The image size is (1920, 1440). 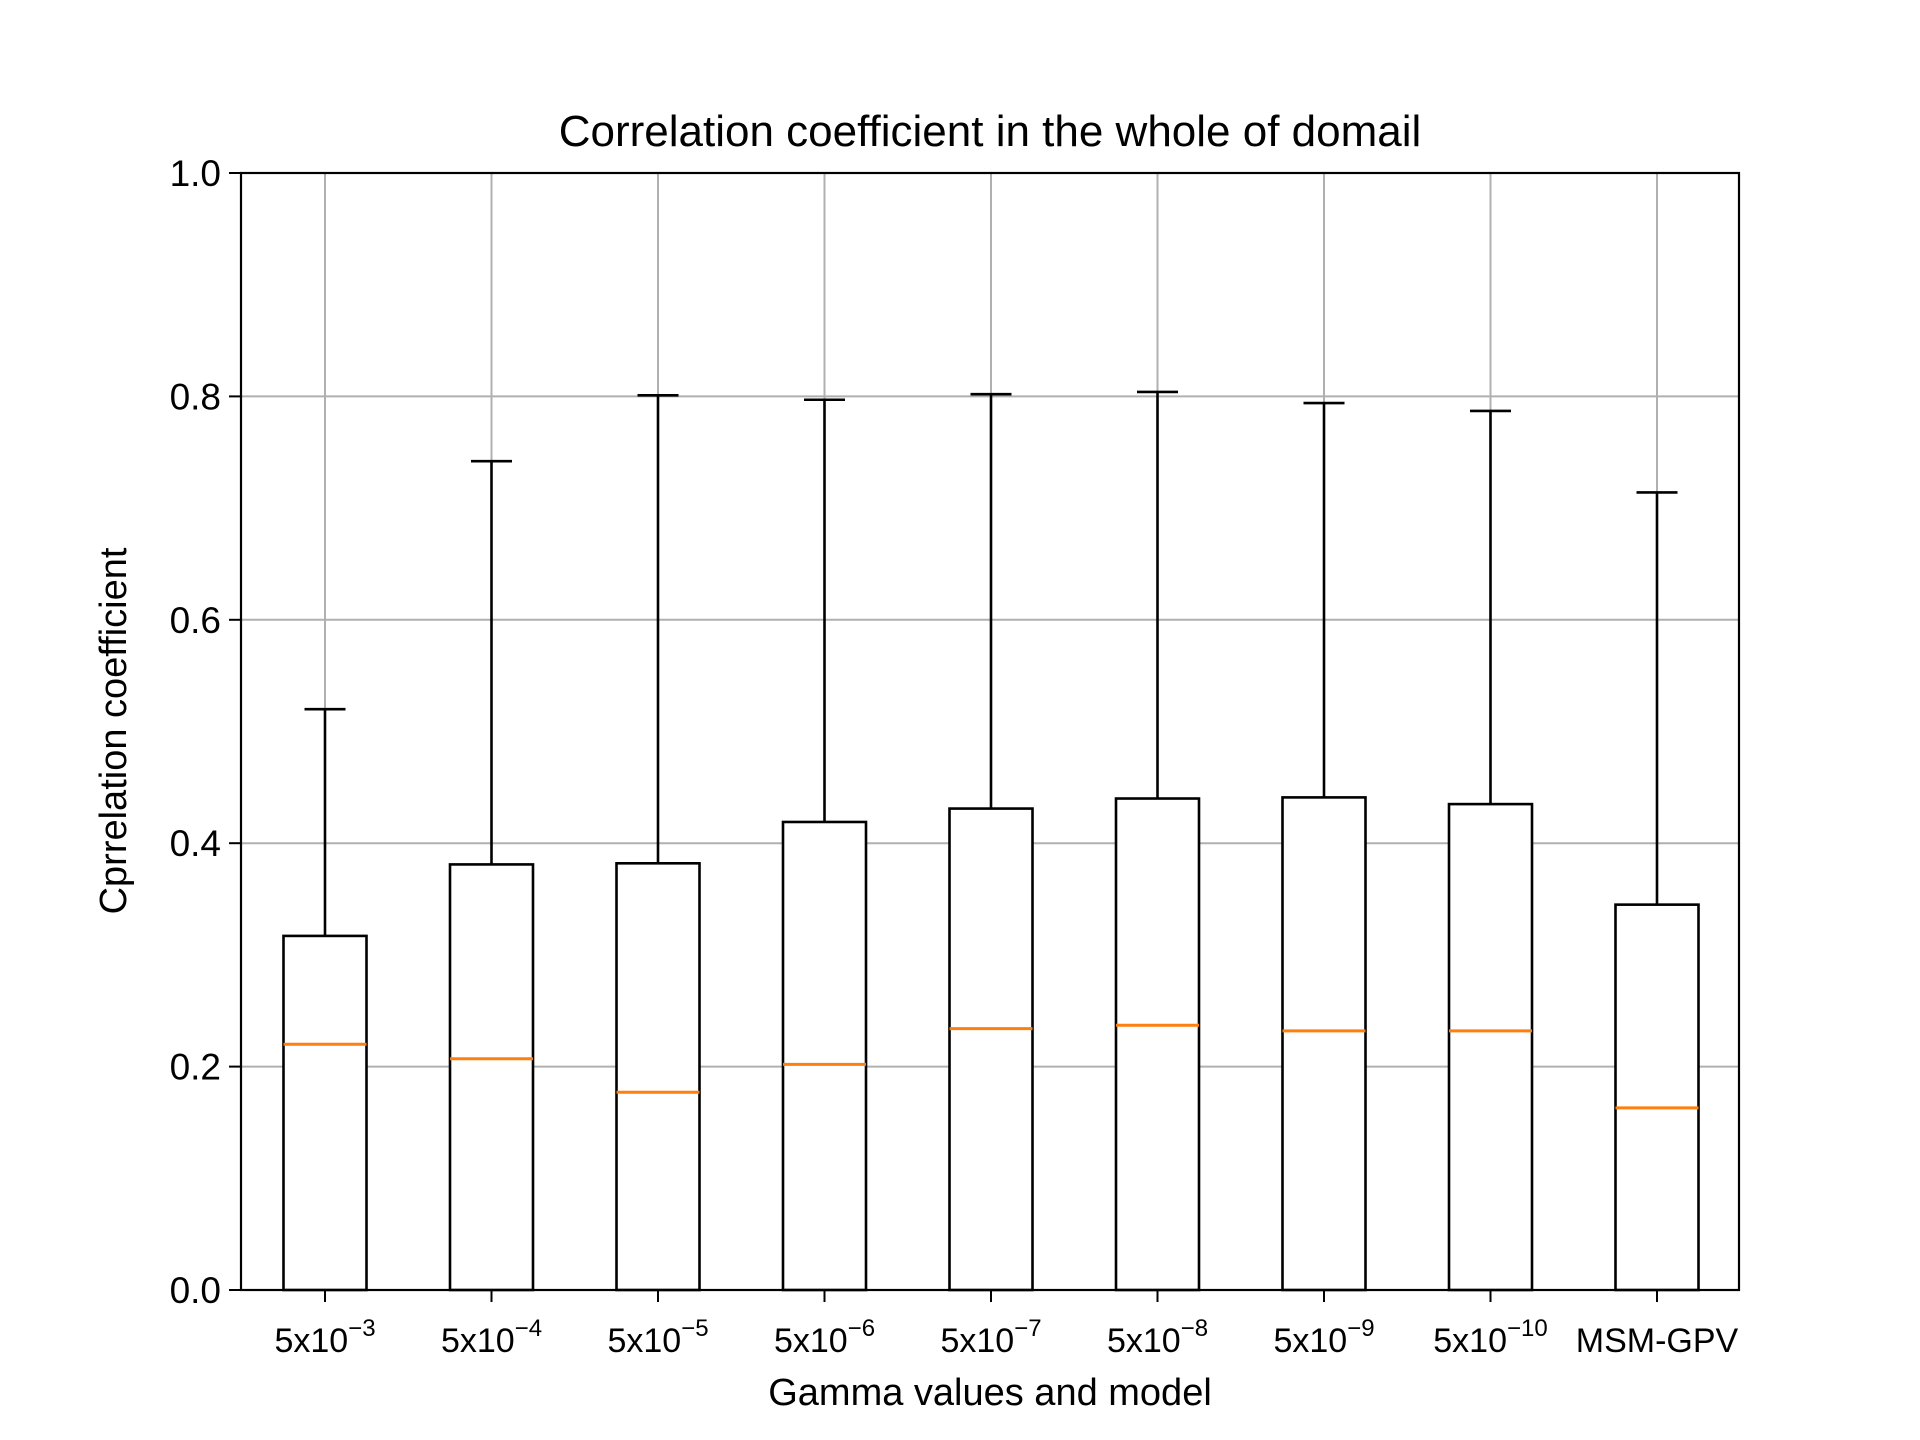 I want to click on x-tick-label-exponent: −4, so click(x=528, y=1328).